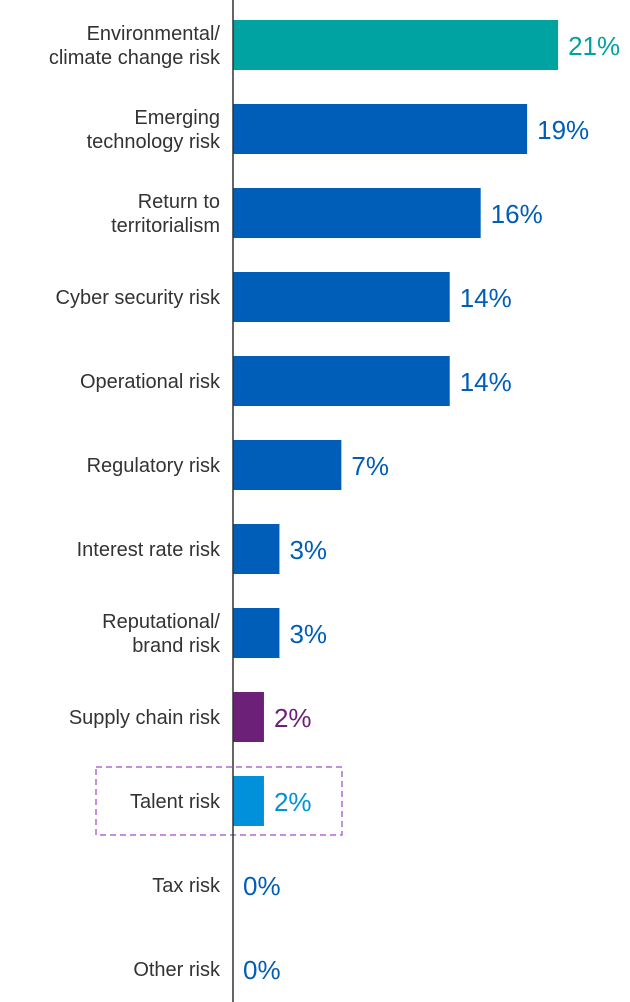 The width and height of the screenshot is (630, 1002). I want to click on category-label: Reputational/brand risk, so click(161, 634).